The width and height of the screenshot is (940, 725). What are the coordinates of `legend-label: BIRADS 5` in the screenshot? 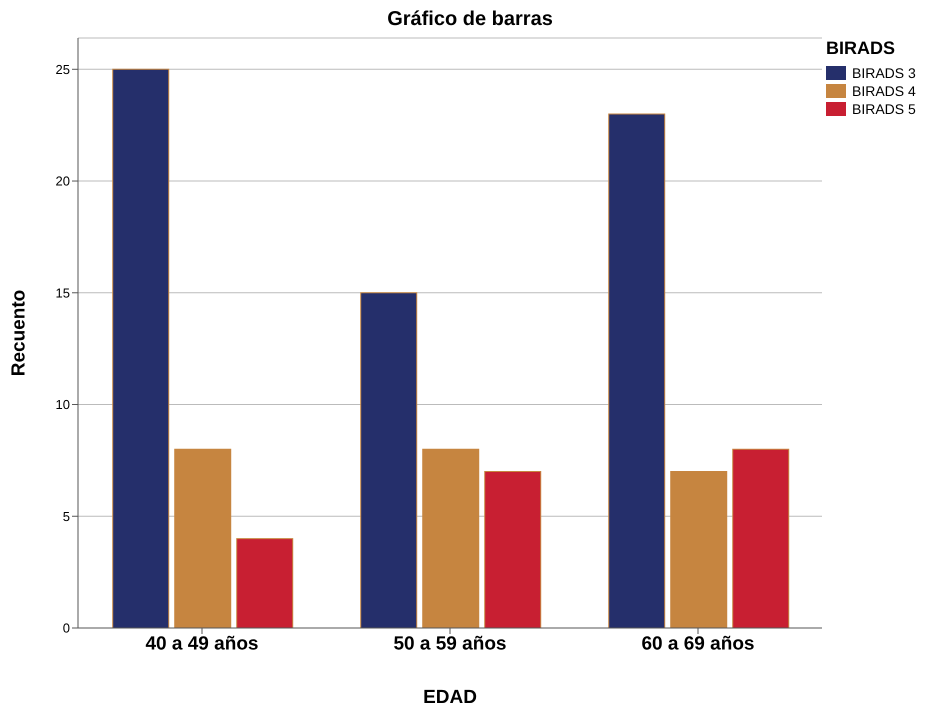 It's located at (884, 109).